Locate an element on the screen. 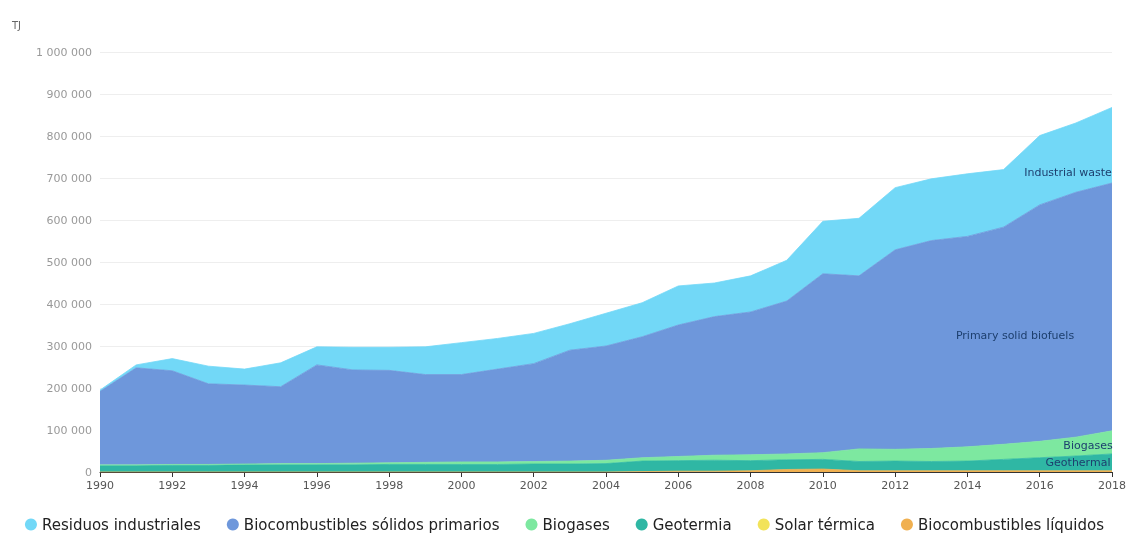  x-tick-label: 1998 is located at coordinates (389, 485).